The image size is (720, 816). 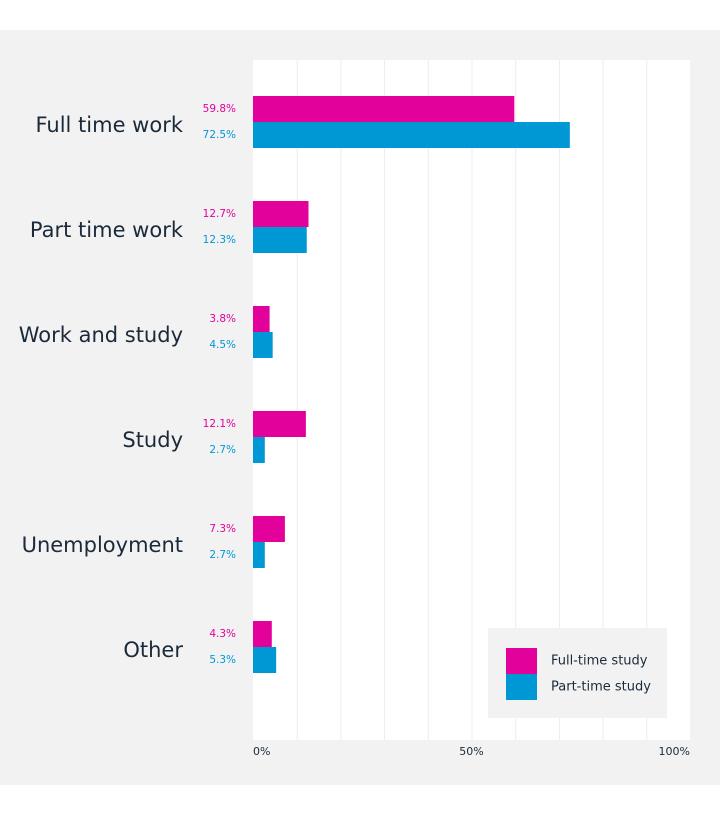 What do you see at coordinates (263, 345) in the screenshot?
I see `bar-part-time-study-work-and-study` at bounding box center [263, 345].